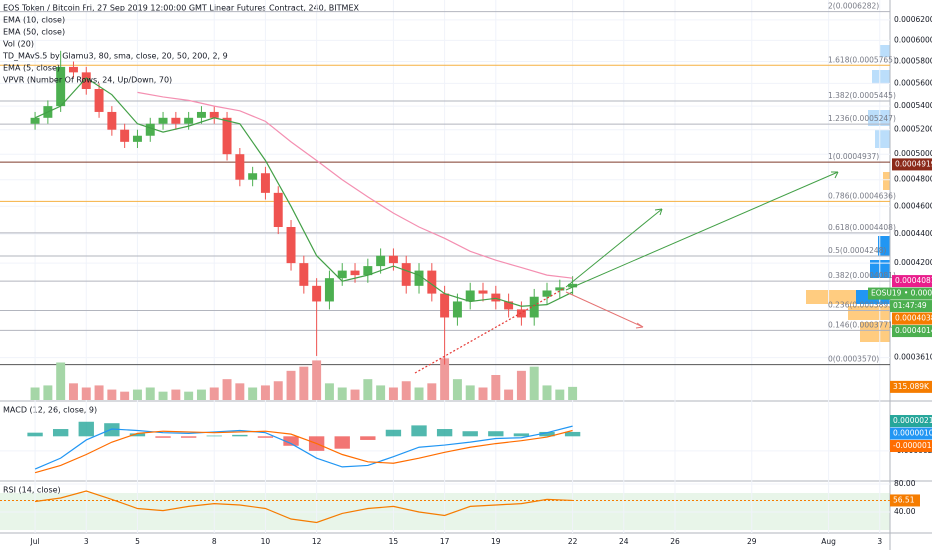 This screenshot has height=550, width=932. I want to click on macd-badge: 0.0000021, so click(912, 420).